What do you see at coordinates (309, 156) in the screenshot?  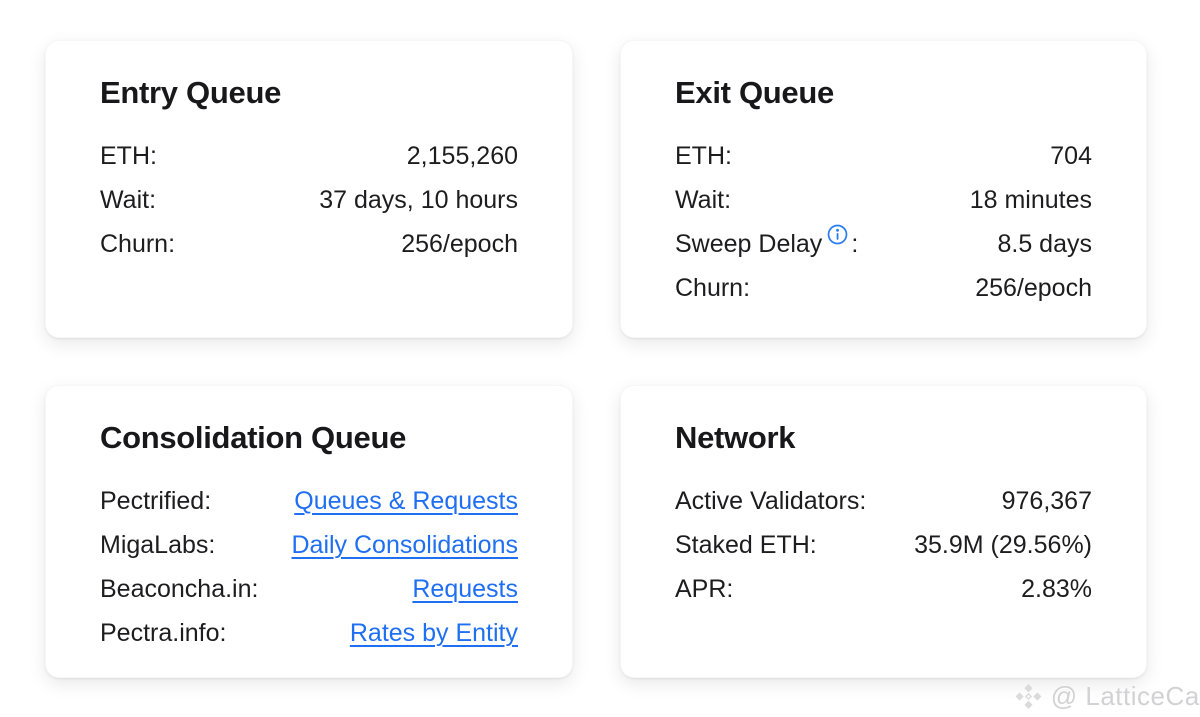 I see `entry-eth-row: ETH: 2,155,260` at bounding box center [309, 156].